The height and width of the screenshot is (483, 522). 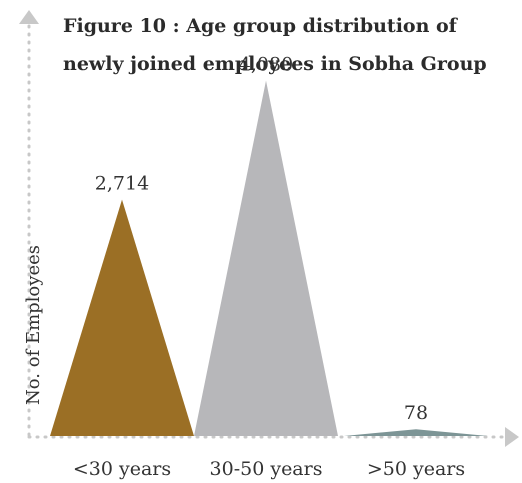 What do you see at coordinates (33, 325) in the screenshot?
I see `y-axis-label: No. of Employees` at bounding box center [33, 325].